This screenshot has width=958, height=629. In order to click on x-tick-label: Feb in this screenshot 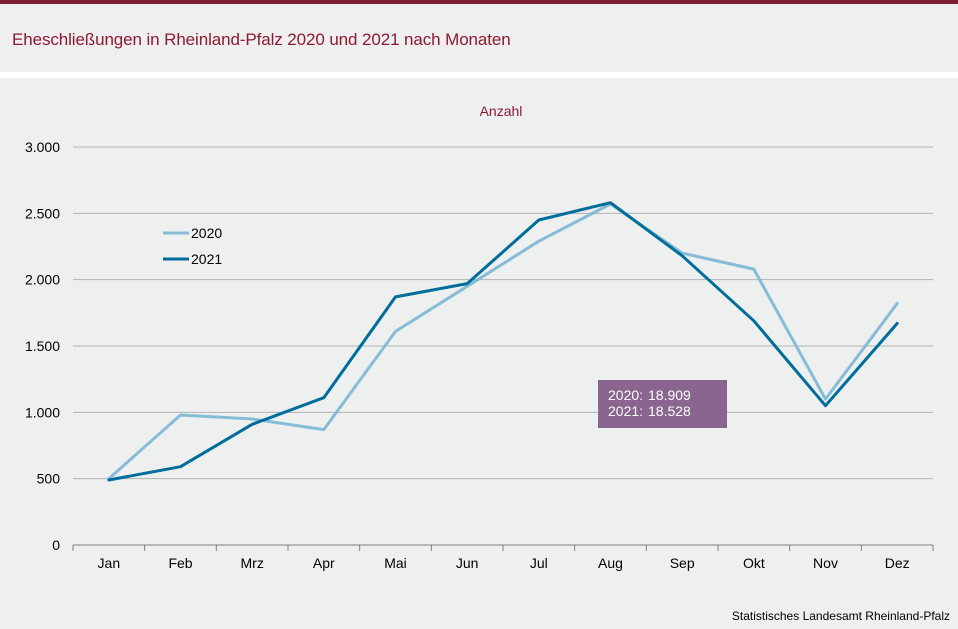, I will do `click(180, 563)`.